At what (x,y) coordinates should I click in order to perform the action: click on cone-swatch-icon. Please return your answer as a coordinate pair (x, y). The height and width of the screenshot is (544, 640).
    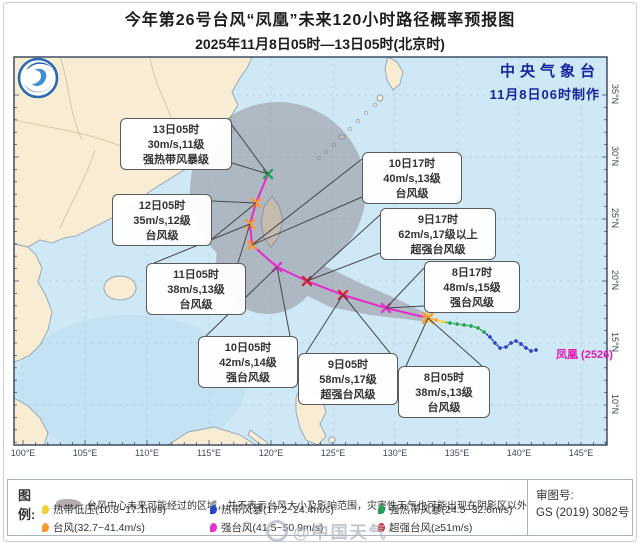
    Looking at the image, I should click on (68, 504).